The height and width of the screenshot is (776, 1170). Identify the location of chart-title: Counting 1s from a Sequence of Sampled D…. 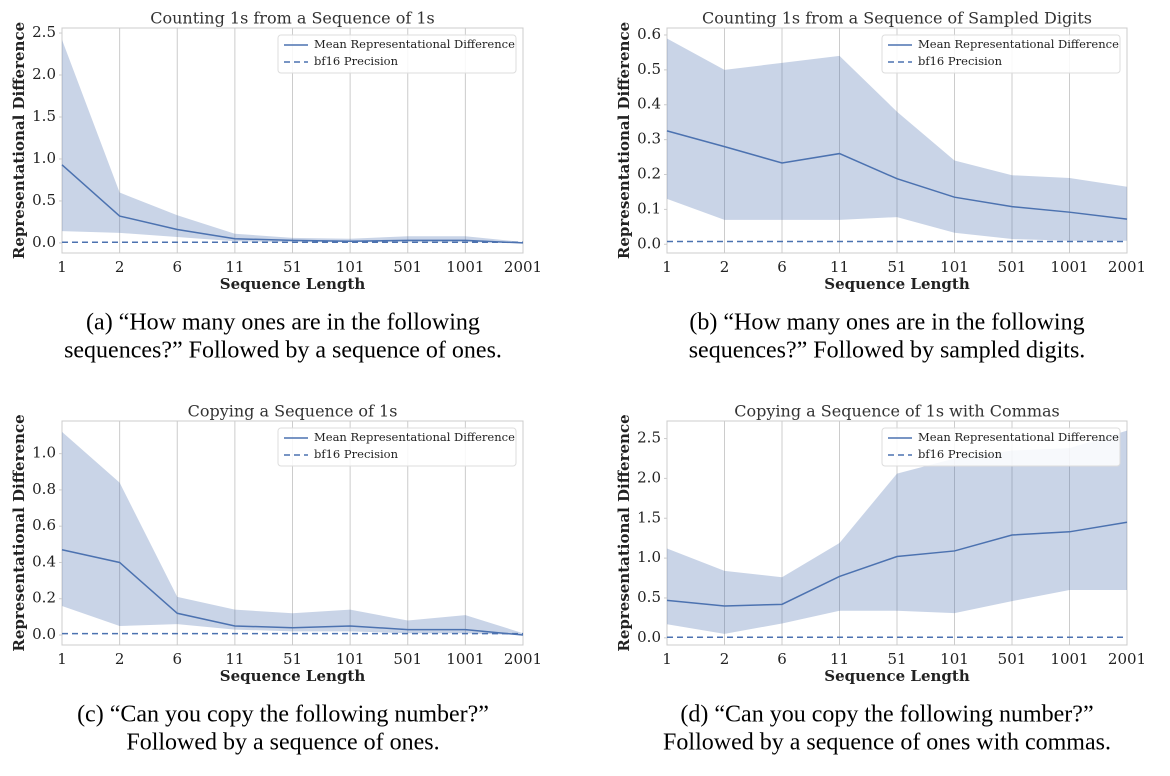
(897, 18).